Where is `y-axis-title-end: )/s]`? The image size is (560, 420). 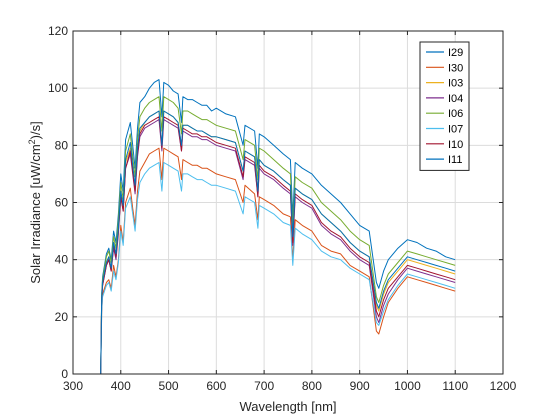
y-axis-title-end: )/s] is located at coordinates (35, 130).